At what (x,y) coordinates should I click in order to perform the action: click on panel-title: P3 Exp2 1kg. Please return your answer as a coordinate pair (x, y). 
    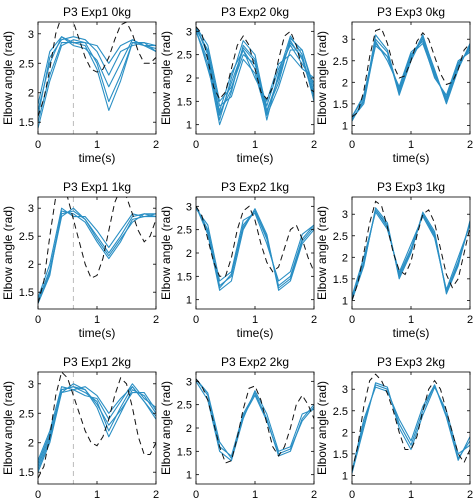
    Looking at the image, I should click on (255, 187).